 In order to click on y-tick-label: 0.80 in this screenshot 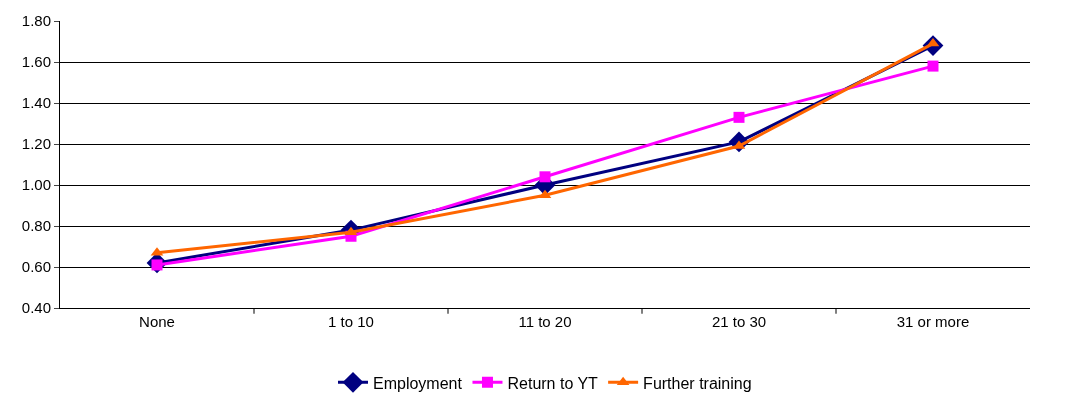, I will do `click(36, 226)`.